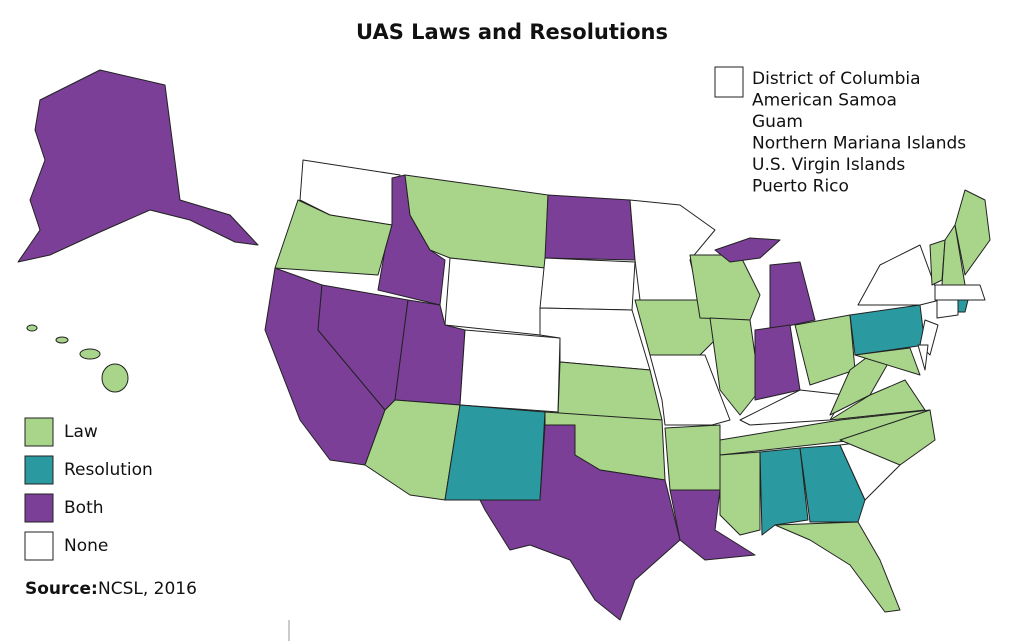 The height and width of the screenshot is (641, 1023). What do you see at coordinates (729, 82) in the screenshot?
I see `territory-swatch` at bounding box center [729, 82].